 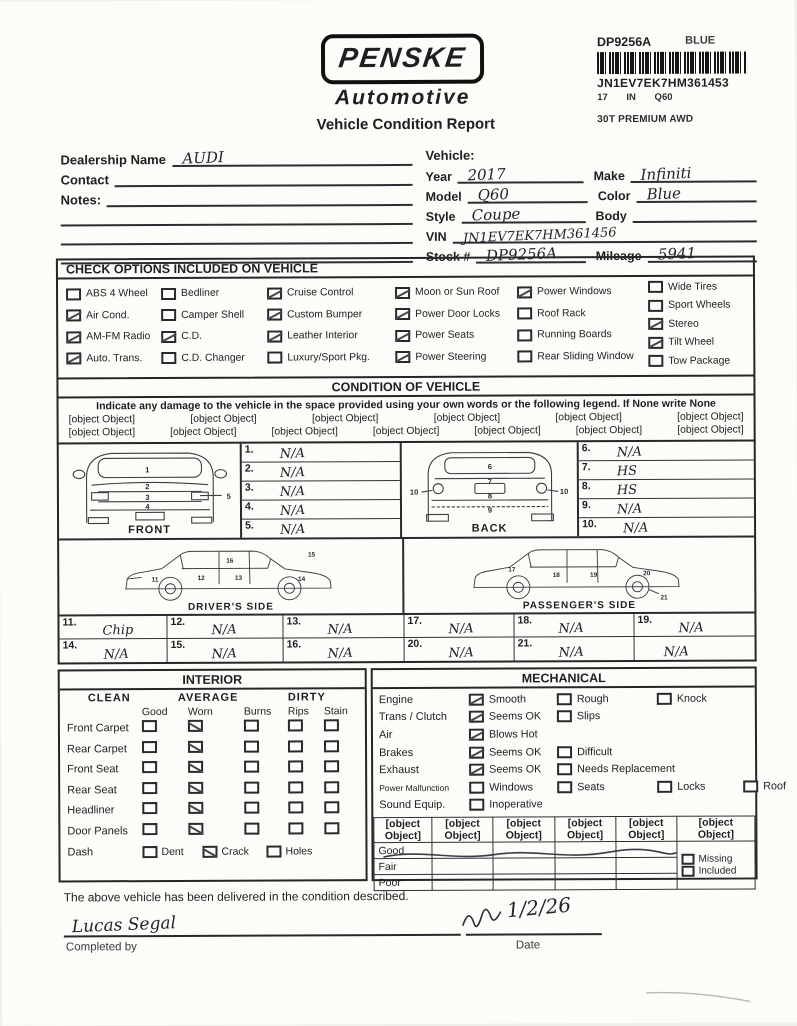 What do you see at coordinates (263, 177) in the screenshot?
I see `contact-field` at bounding box center [263, 177].